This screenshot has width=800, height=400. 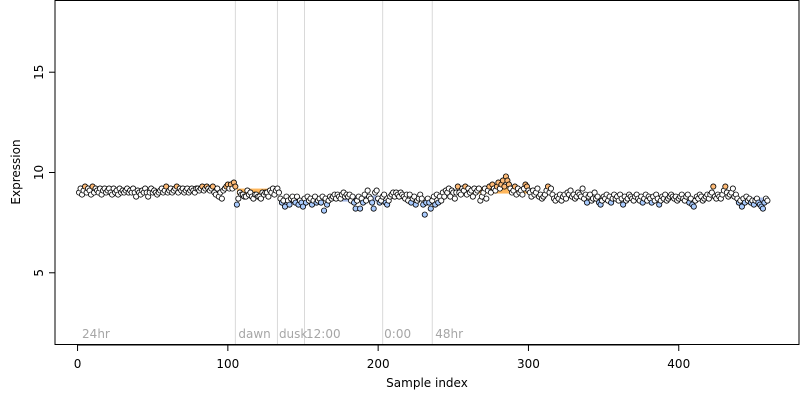 What do you see at coordinates (254, 334) in the screenshot?
I see `segment-label: dawn` at bounding box center [254, 334].